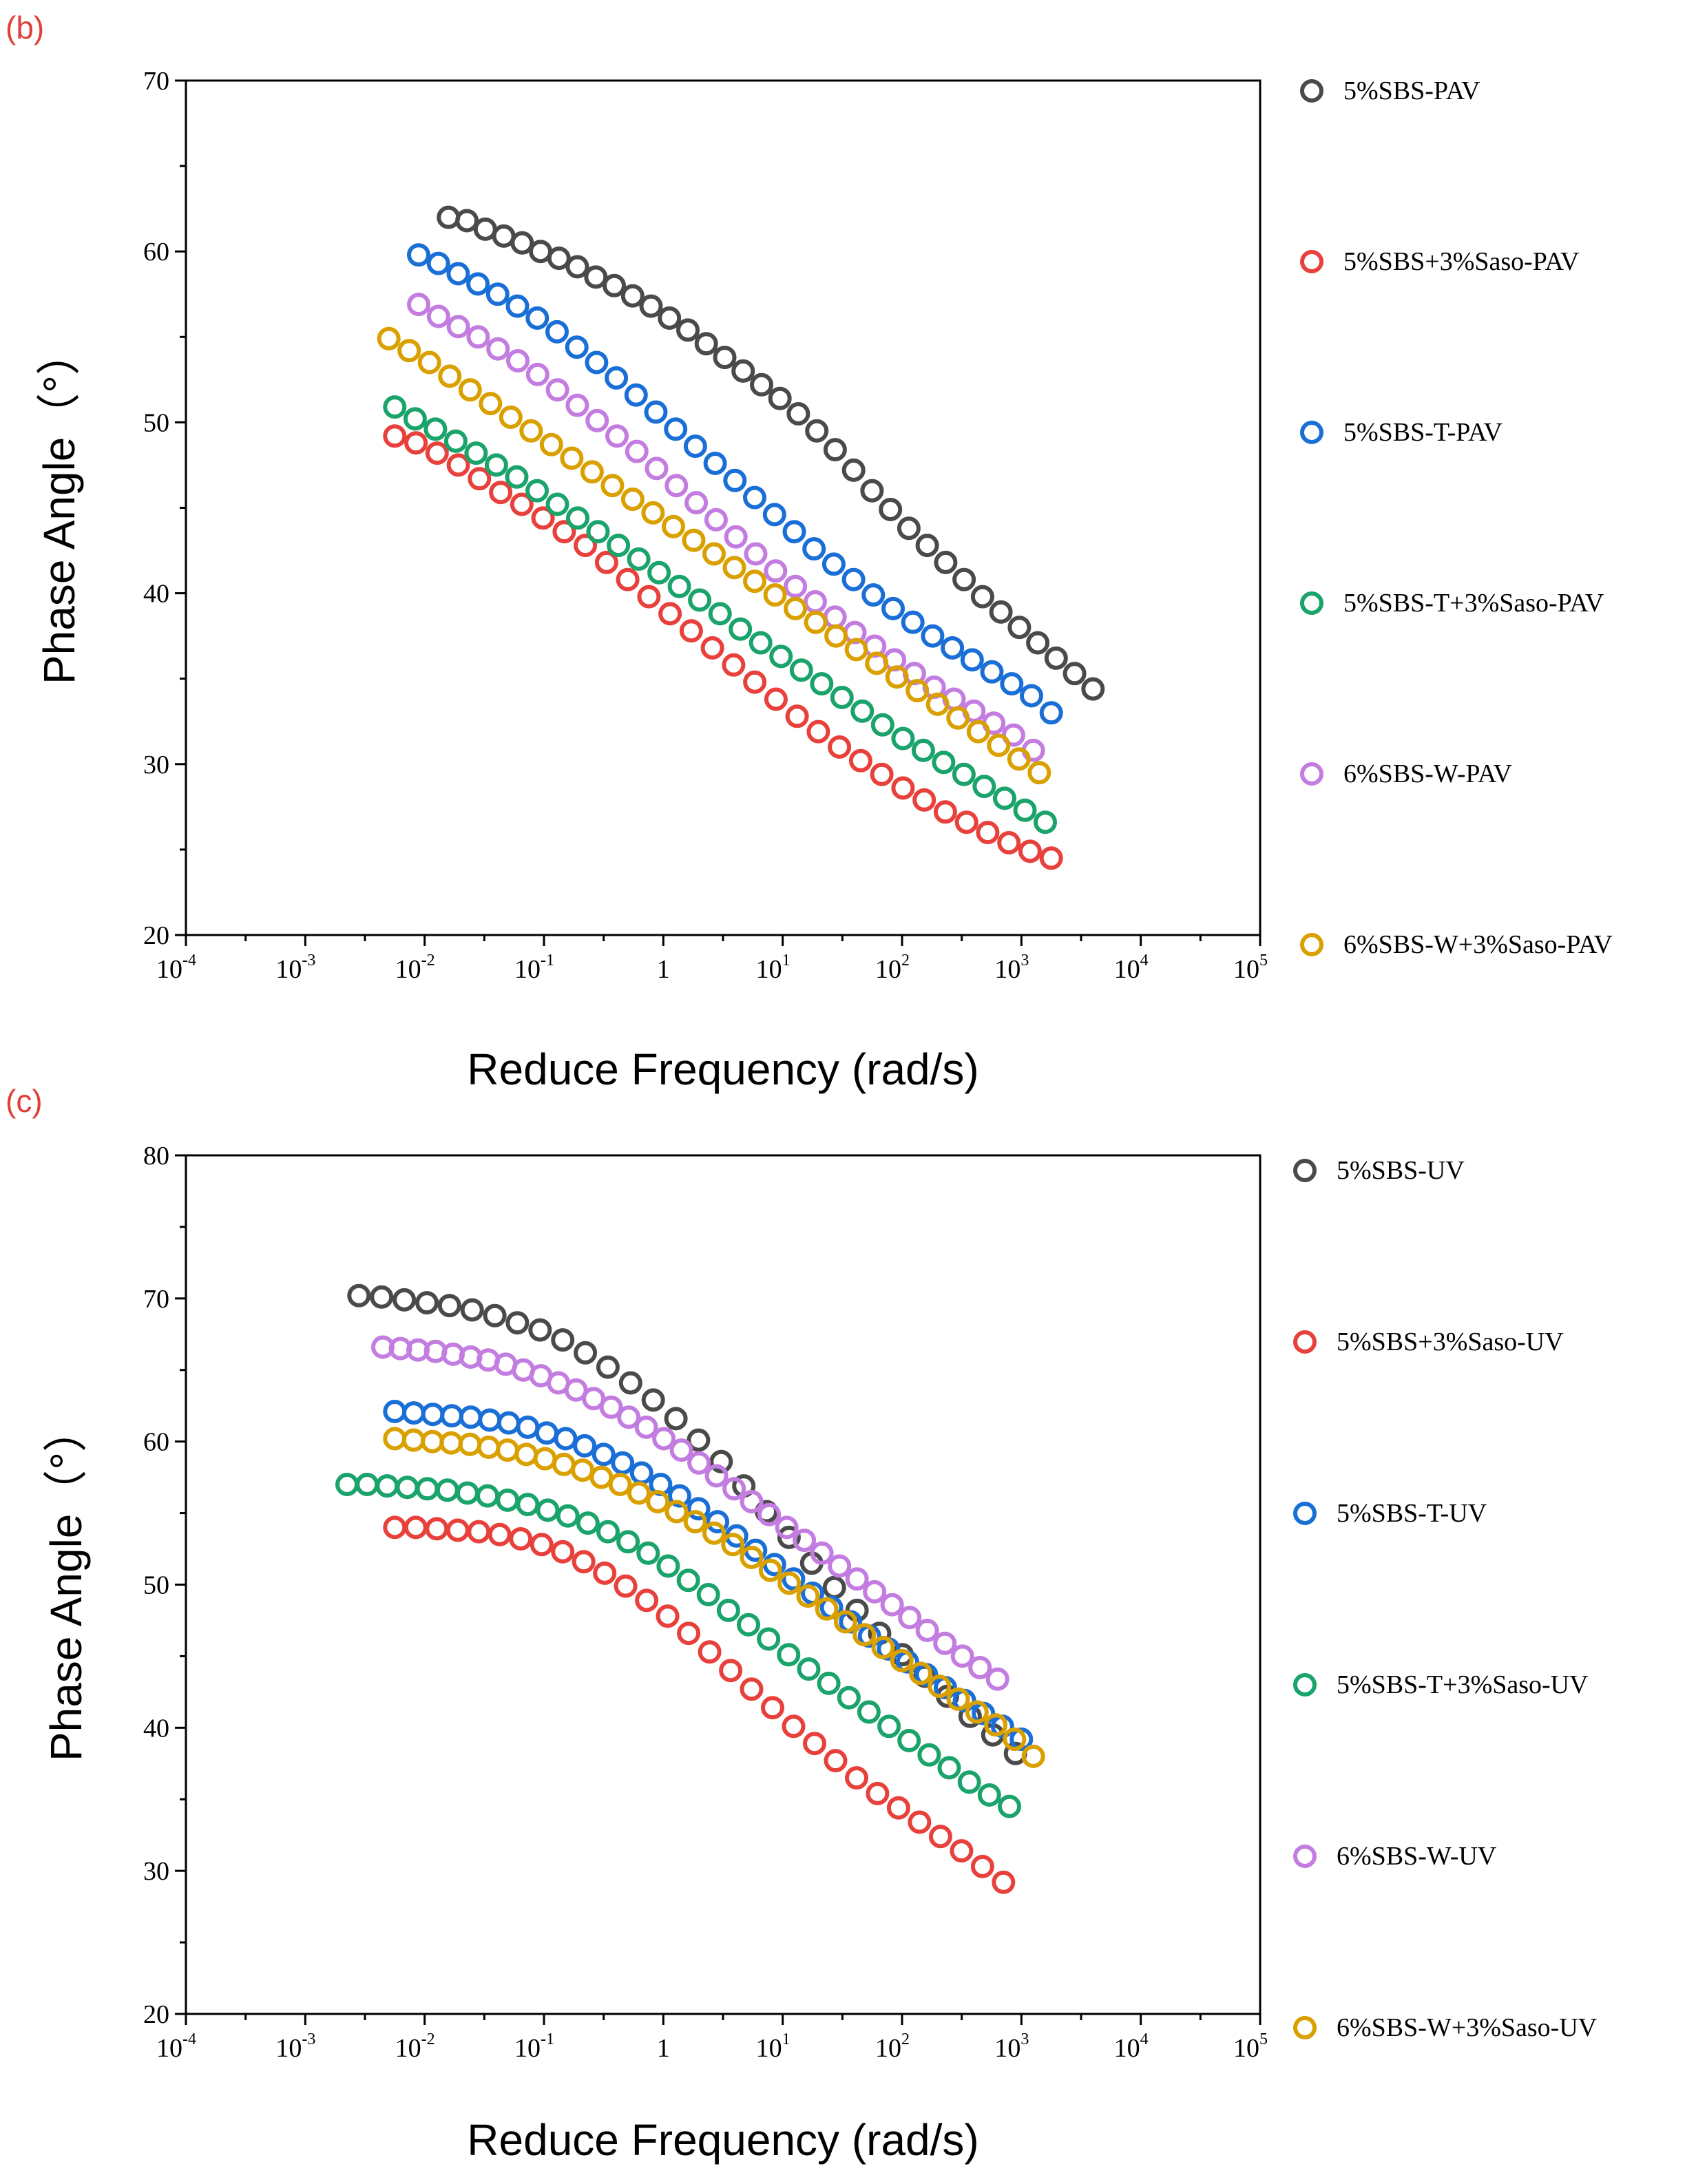 The height and width of the screenshot is (2184, 1696). I want to click on legend-label: 5%SBS-T+3%Saso-UV, so click(1463, 1684).